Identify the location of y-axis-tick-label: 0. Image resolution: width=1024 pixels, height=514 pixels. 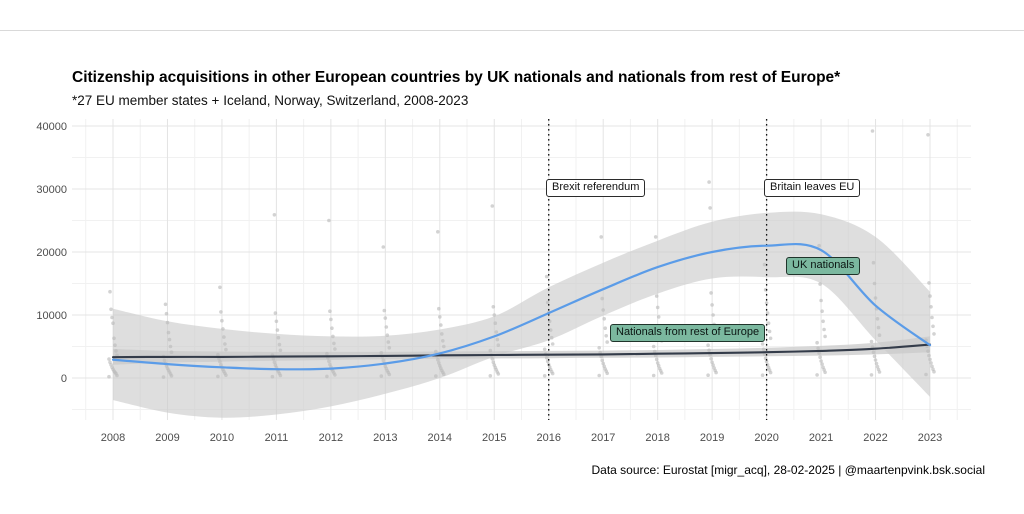
(64, 379).